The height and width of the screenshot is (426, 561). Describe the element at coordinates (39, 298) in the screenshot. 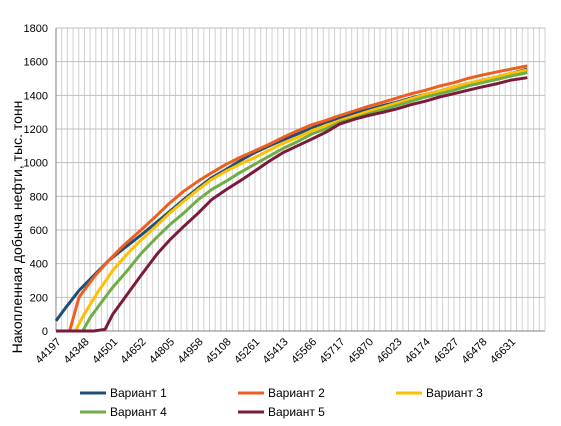

I see `y-tick-label: 200` at that location.